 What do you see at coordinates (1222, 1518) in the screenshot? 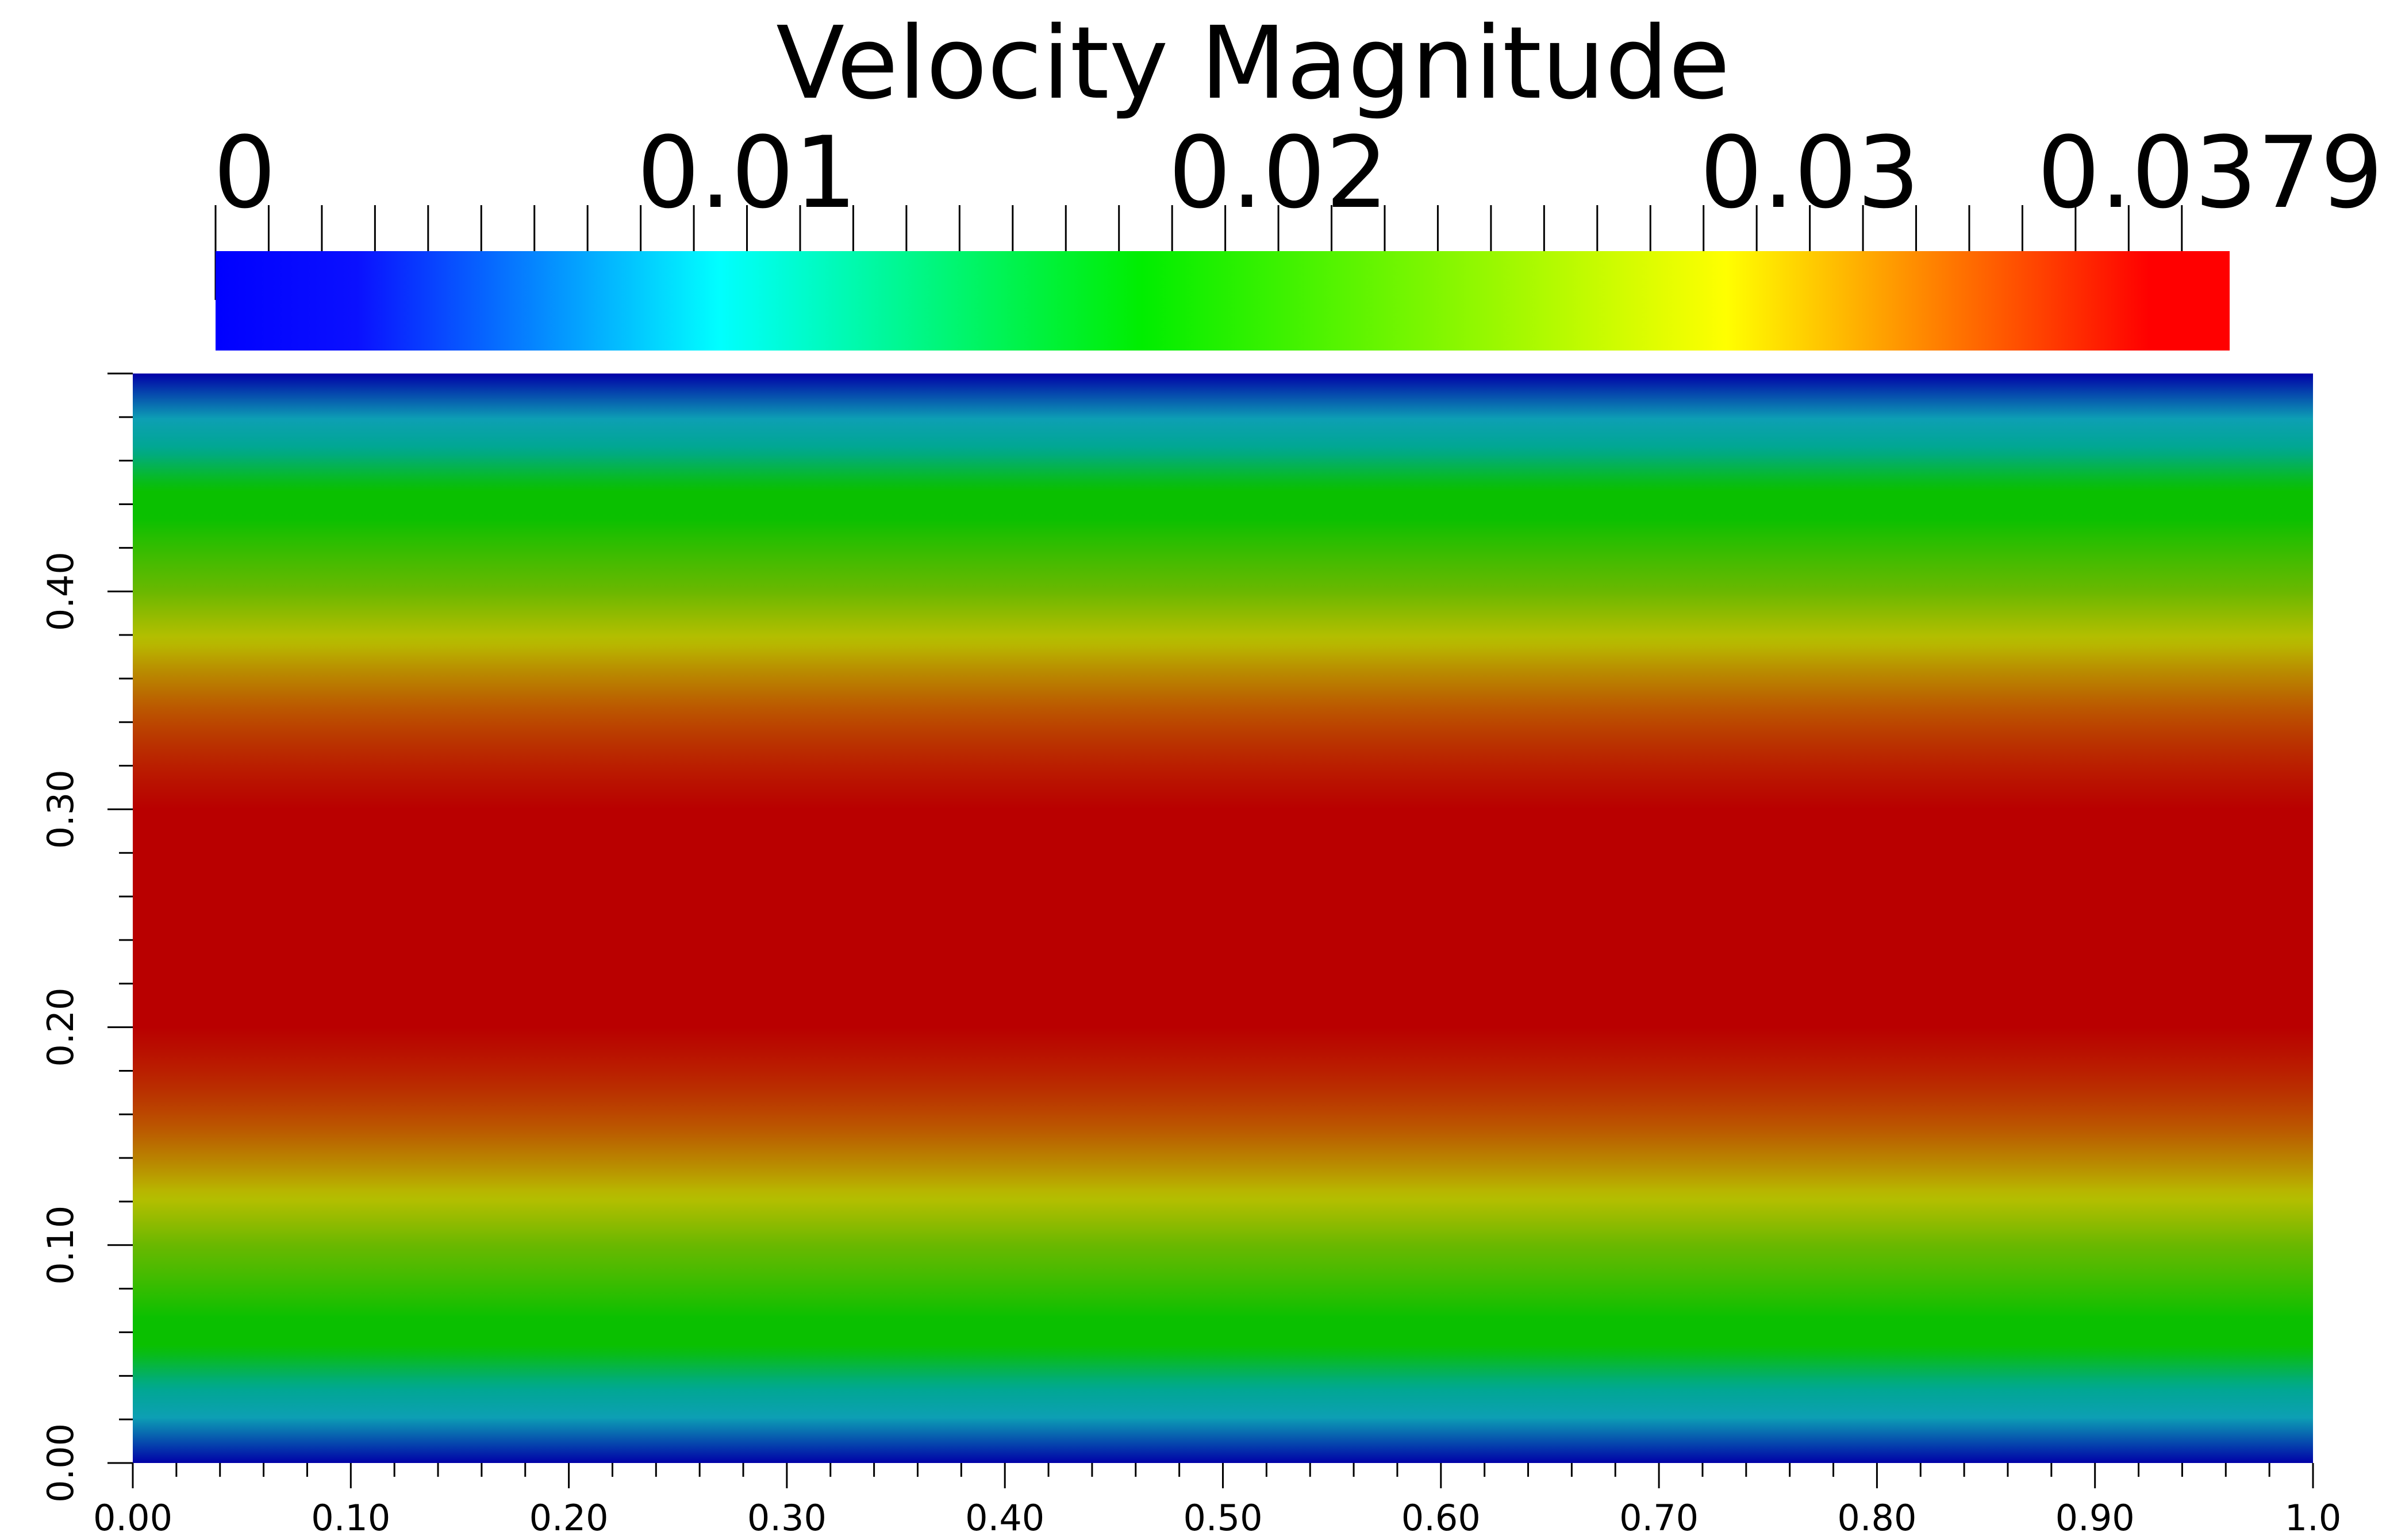
I see `x-tick-label: 0.50` at bounding box center [1222, 1518].